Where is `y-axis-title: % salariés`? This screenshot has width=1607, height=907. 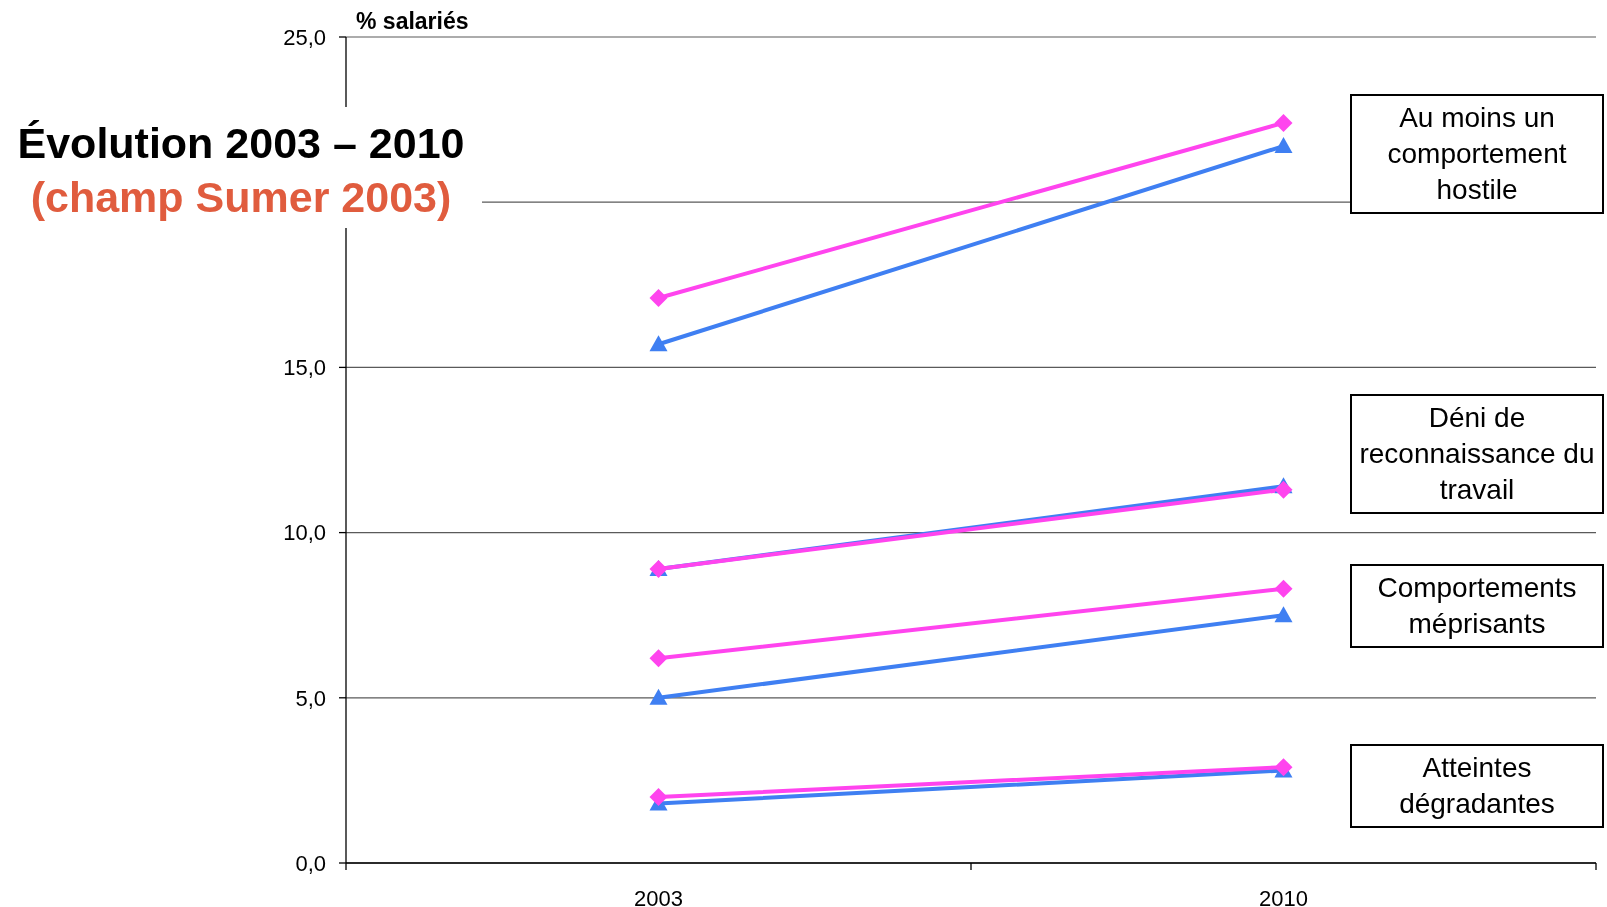 y-axis-title: % salariés is located at coordinates (412, 21).